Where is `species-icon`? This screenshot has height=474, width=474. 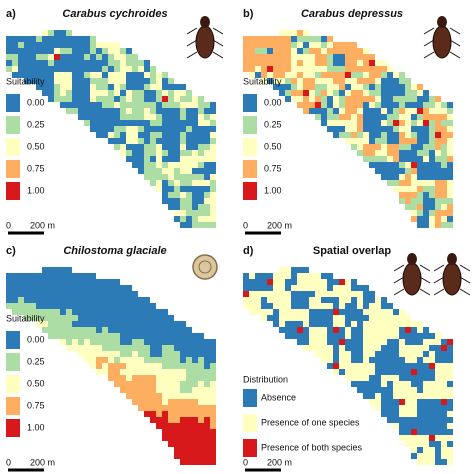
species-icon is located at coordinates (432, 274).